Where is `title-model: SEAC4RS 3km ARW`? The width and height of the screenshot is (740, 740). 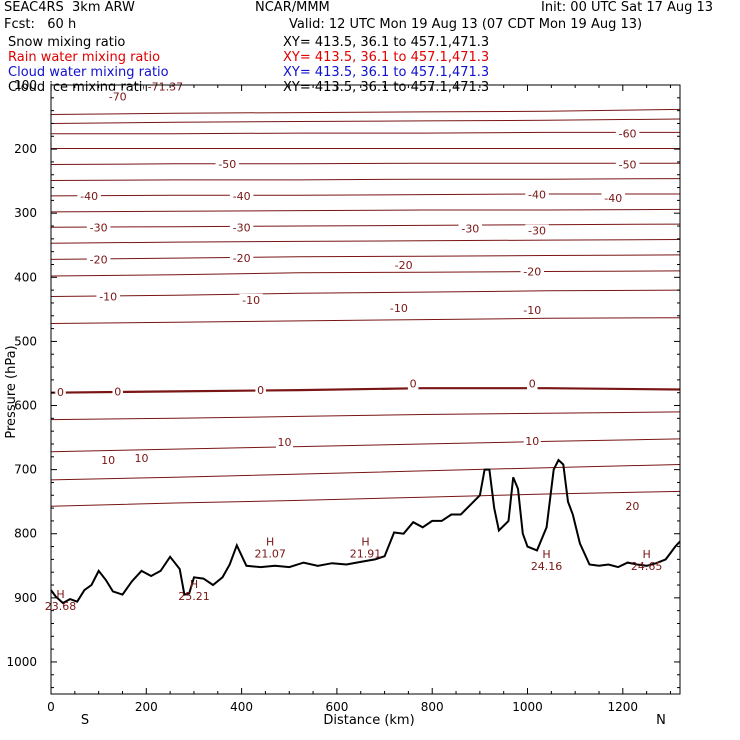
title-model: SEAC4RS 3km ARW is located at coordinates (69, 7).